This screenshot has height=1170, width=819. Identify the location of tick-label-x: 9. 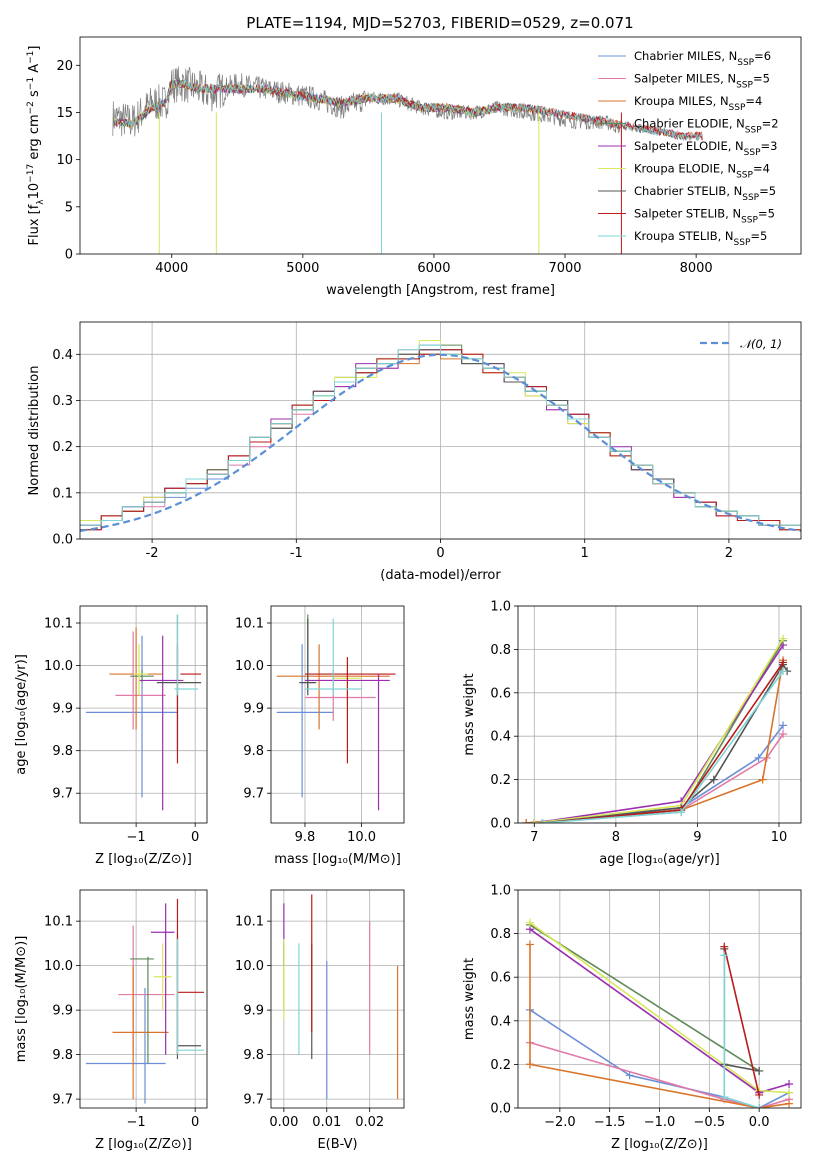
(697, 837).